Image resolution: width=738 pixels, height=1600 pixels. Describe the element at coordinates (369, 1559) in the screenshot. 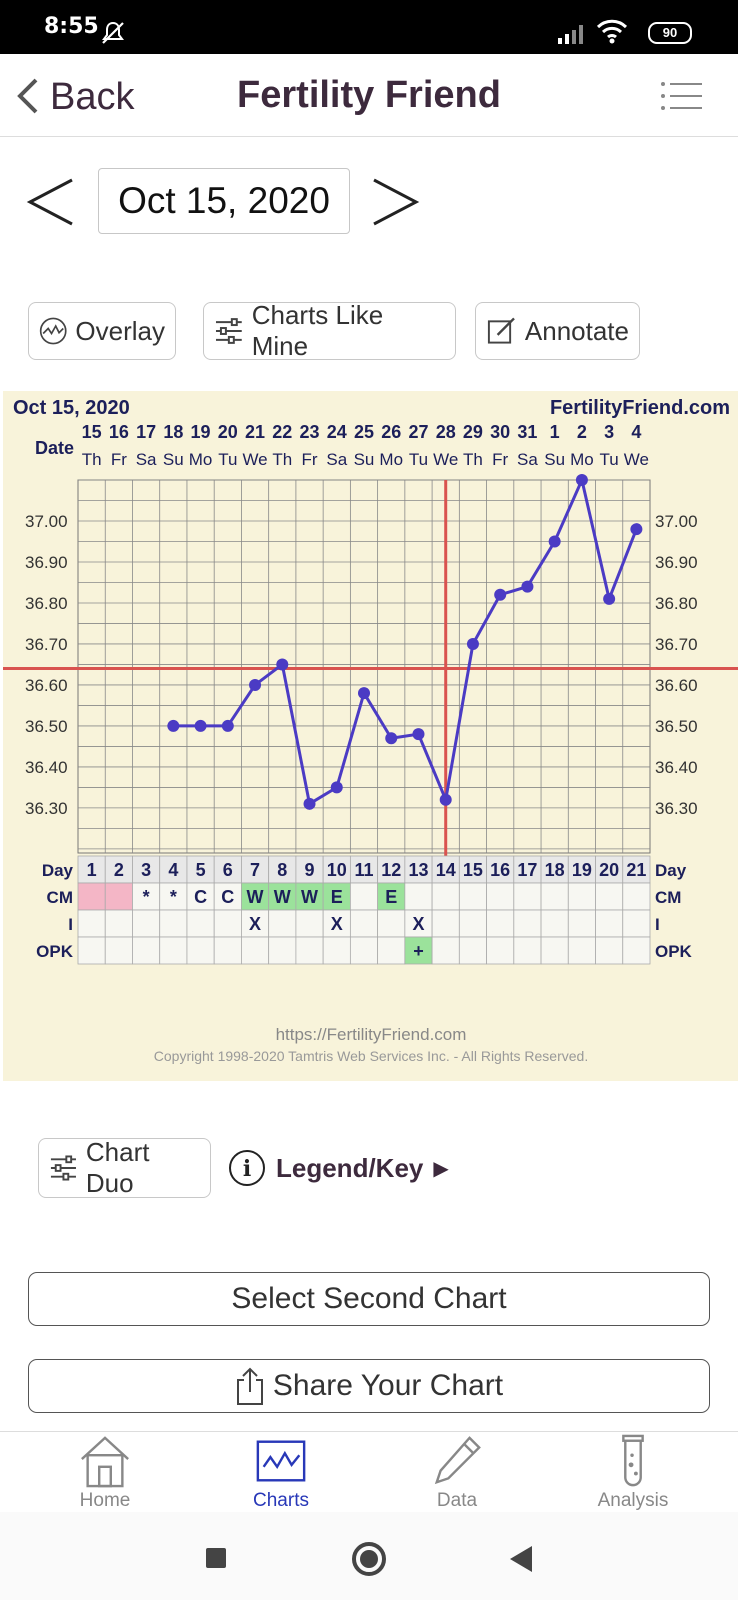

I see `home-circle-icon` at that location.